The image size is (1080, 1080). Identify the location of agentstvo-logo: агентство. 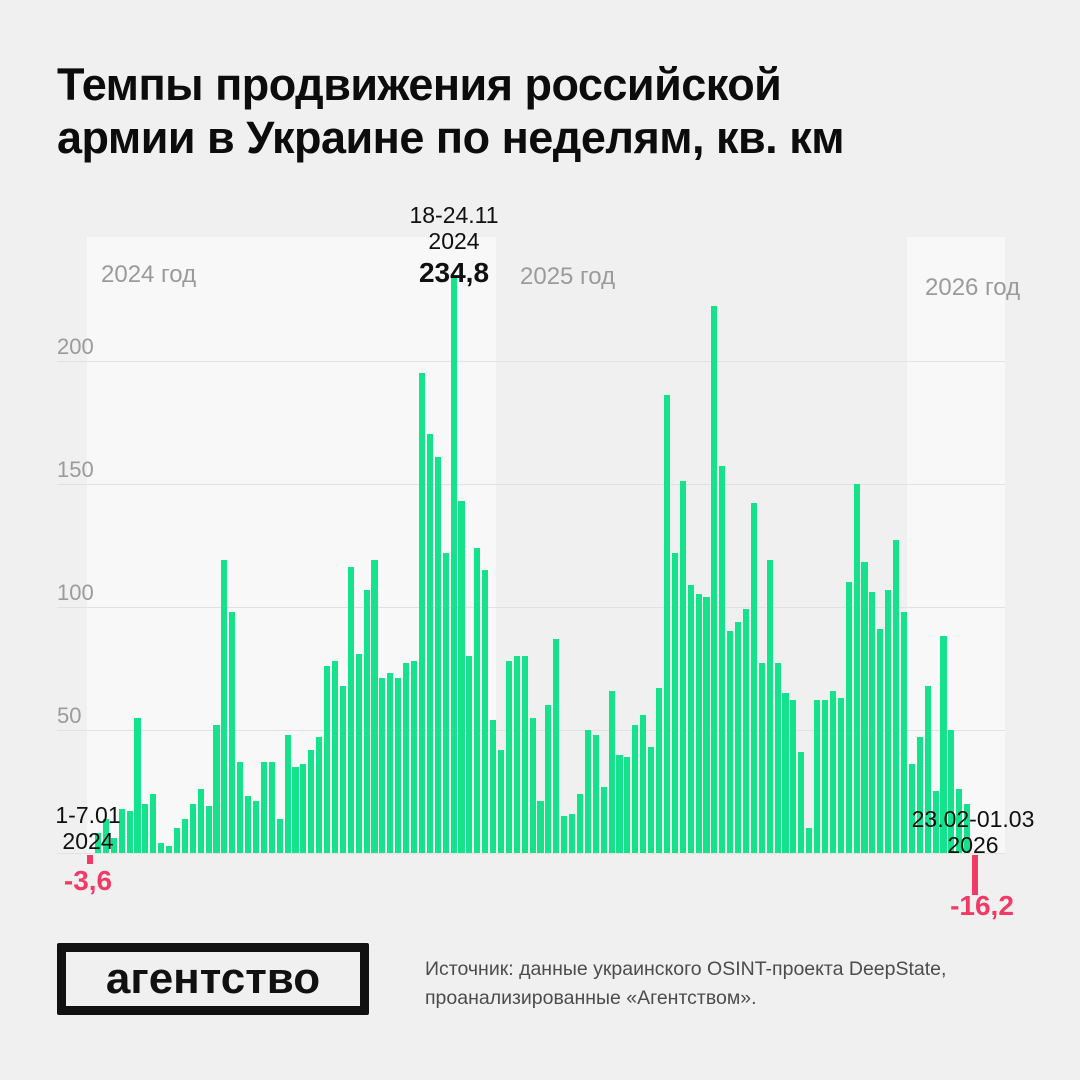
(213, 979).